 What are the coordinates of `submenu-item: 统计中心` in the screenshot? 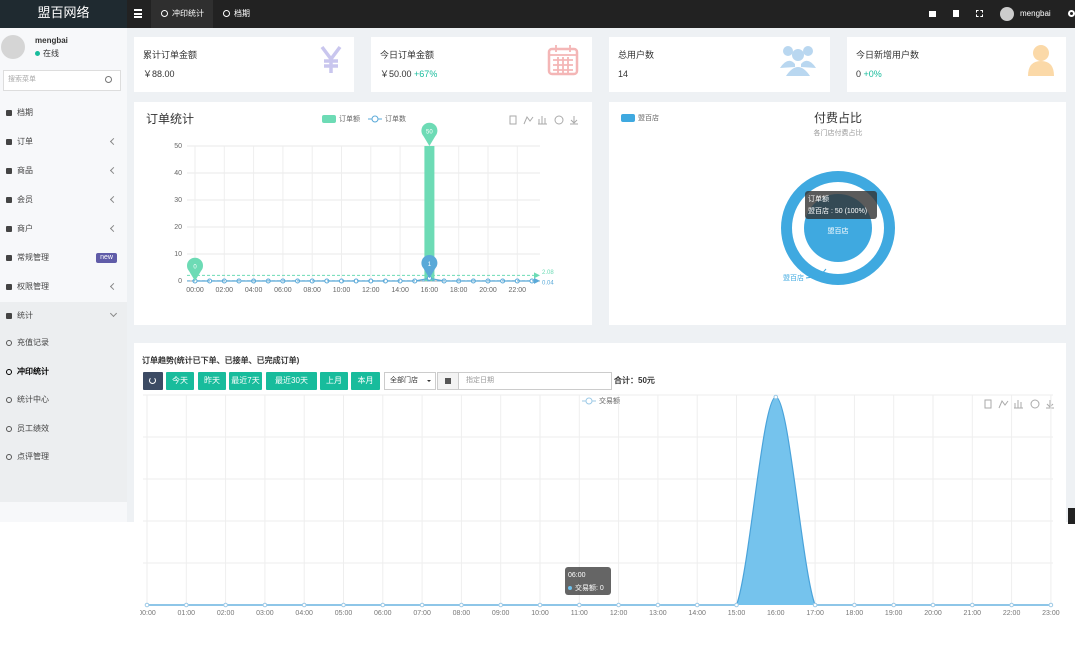 It's located at (63, 400).